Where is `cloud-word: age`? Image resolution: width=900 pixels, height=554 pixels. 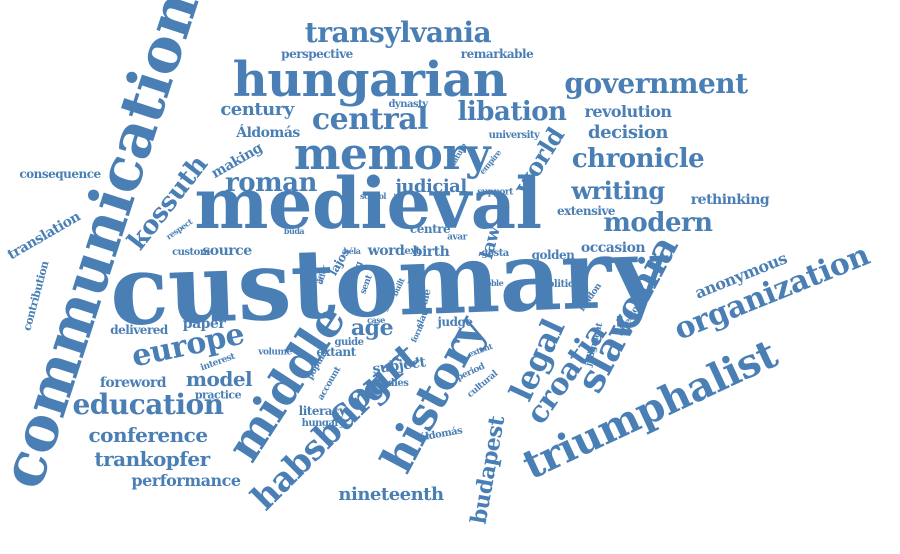 cloud-word: age is located at coordinates (372, 328).